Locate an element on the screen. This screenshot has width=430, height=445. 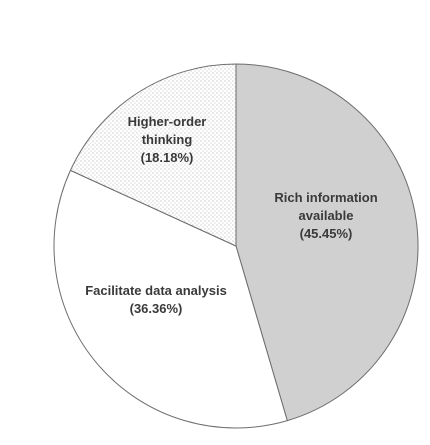
slice-label-higher-order-thinking: Higher-order thinking (18.18%) is located at coordinates (167, 139).